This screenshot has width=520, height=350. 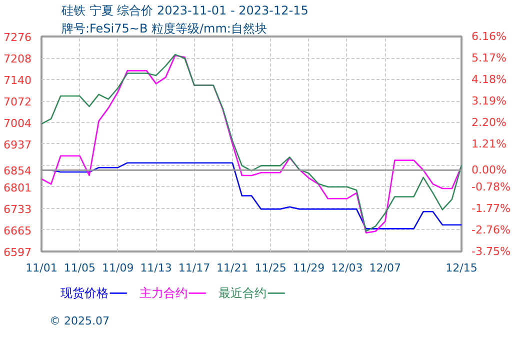 I want to click on y2-tick-label: 4.18%, so click(x=489, y=79).